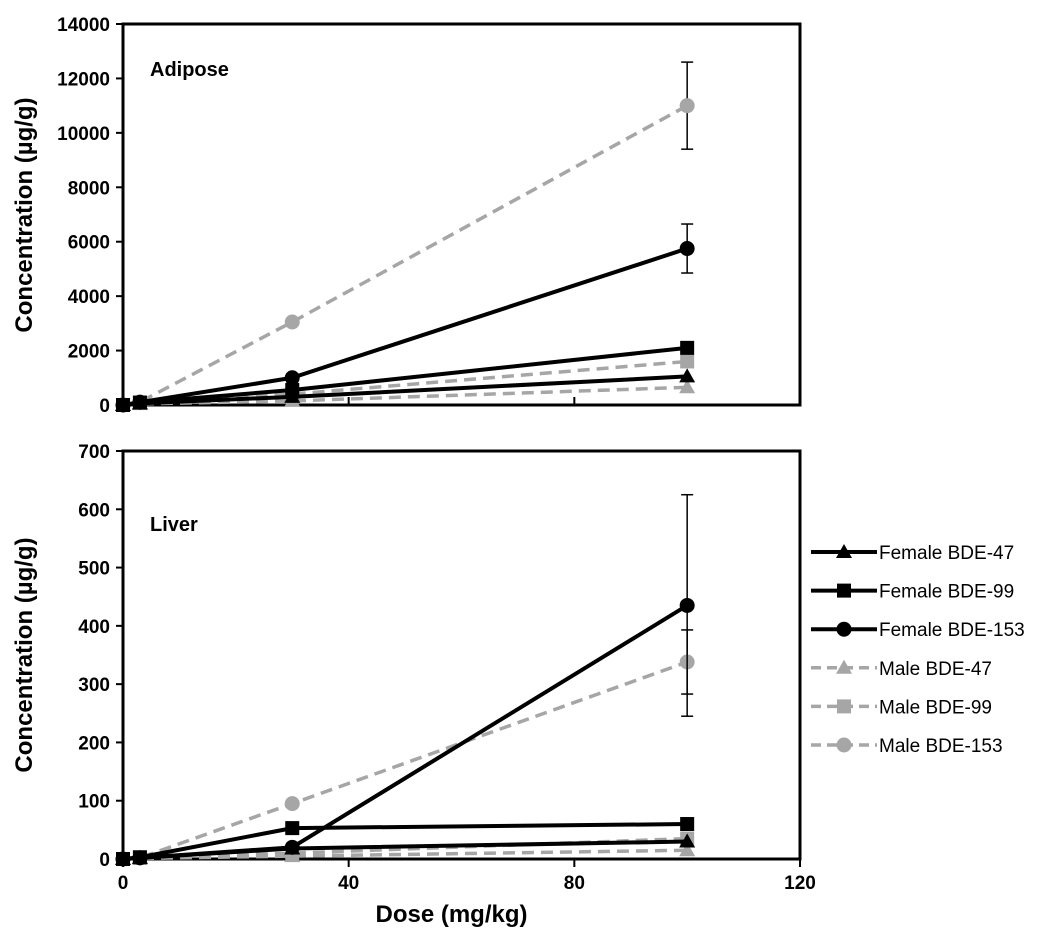 This screenshot has height=932, width=1053. What do you see at coordinates (89, 243) in the screenshot?
I see `y-tick-label: 6000` at bounding box center [89, 243].